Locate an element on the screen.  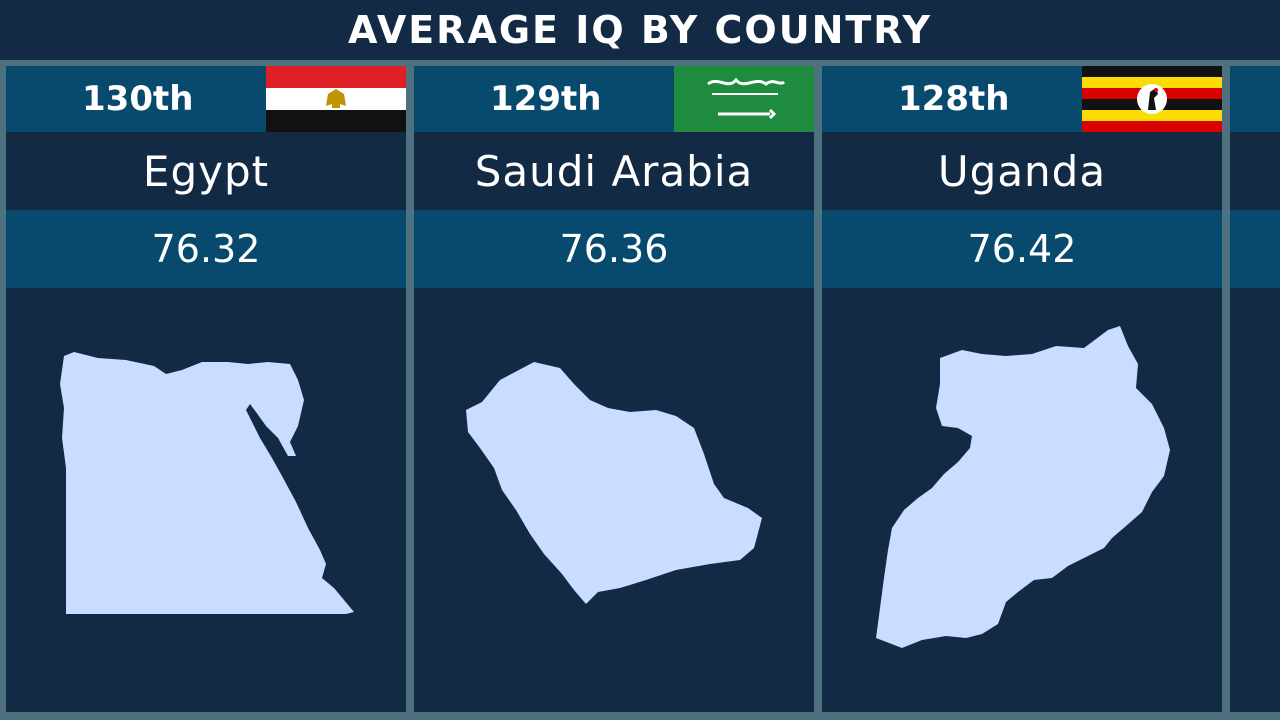
value-bar is located at coordinates (1255, 249).